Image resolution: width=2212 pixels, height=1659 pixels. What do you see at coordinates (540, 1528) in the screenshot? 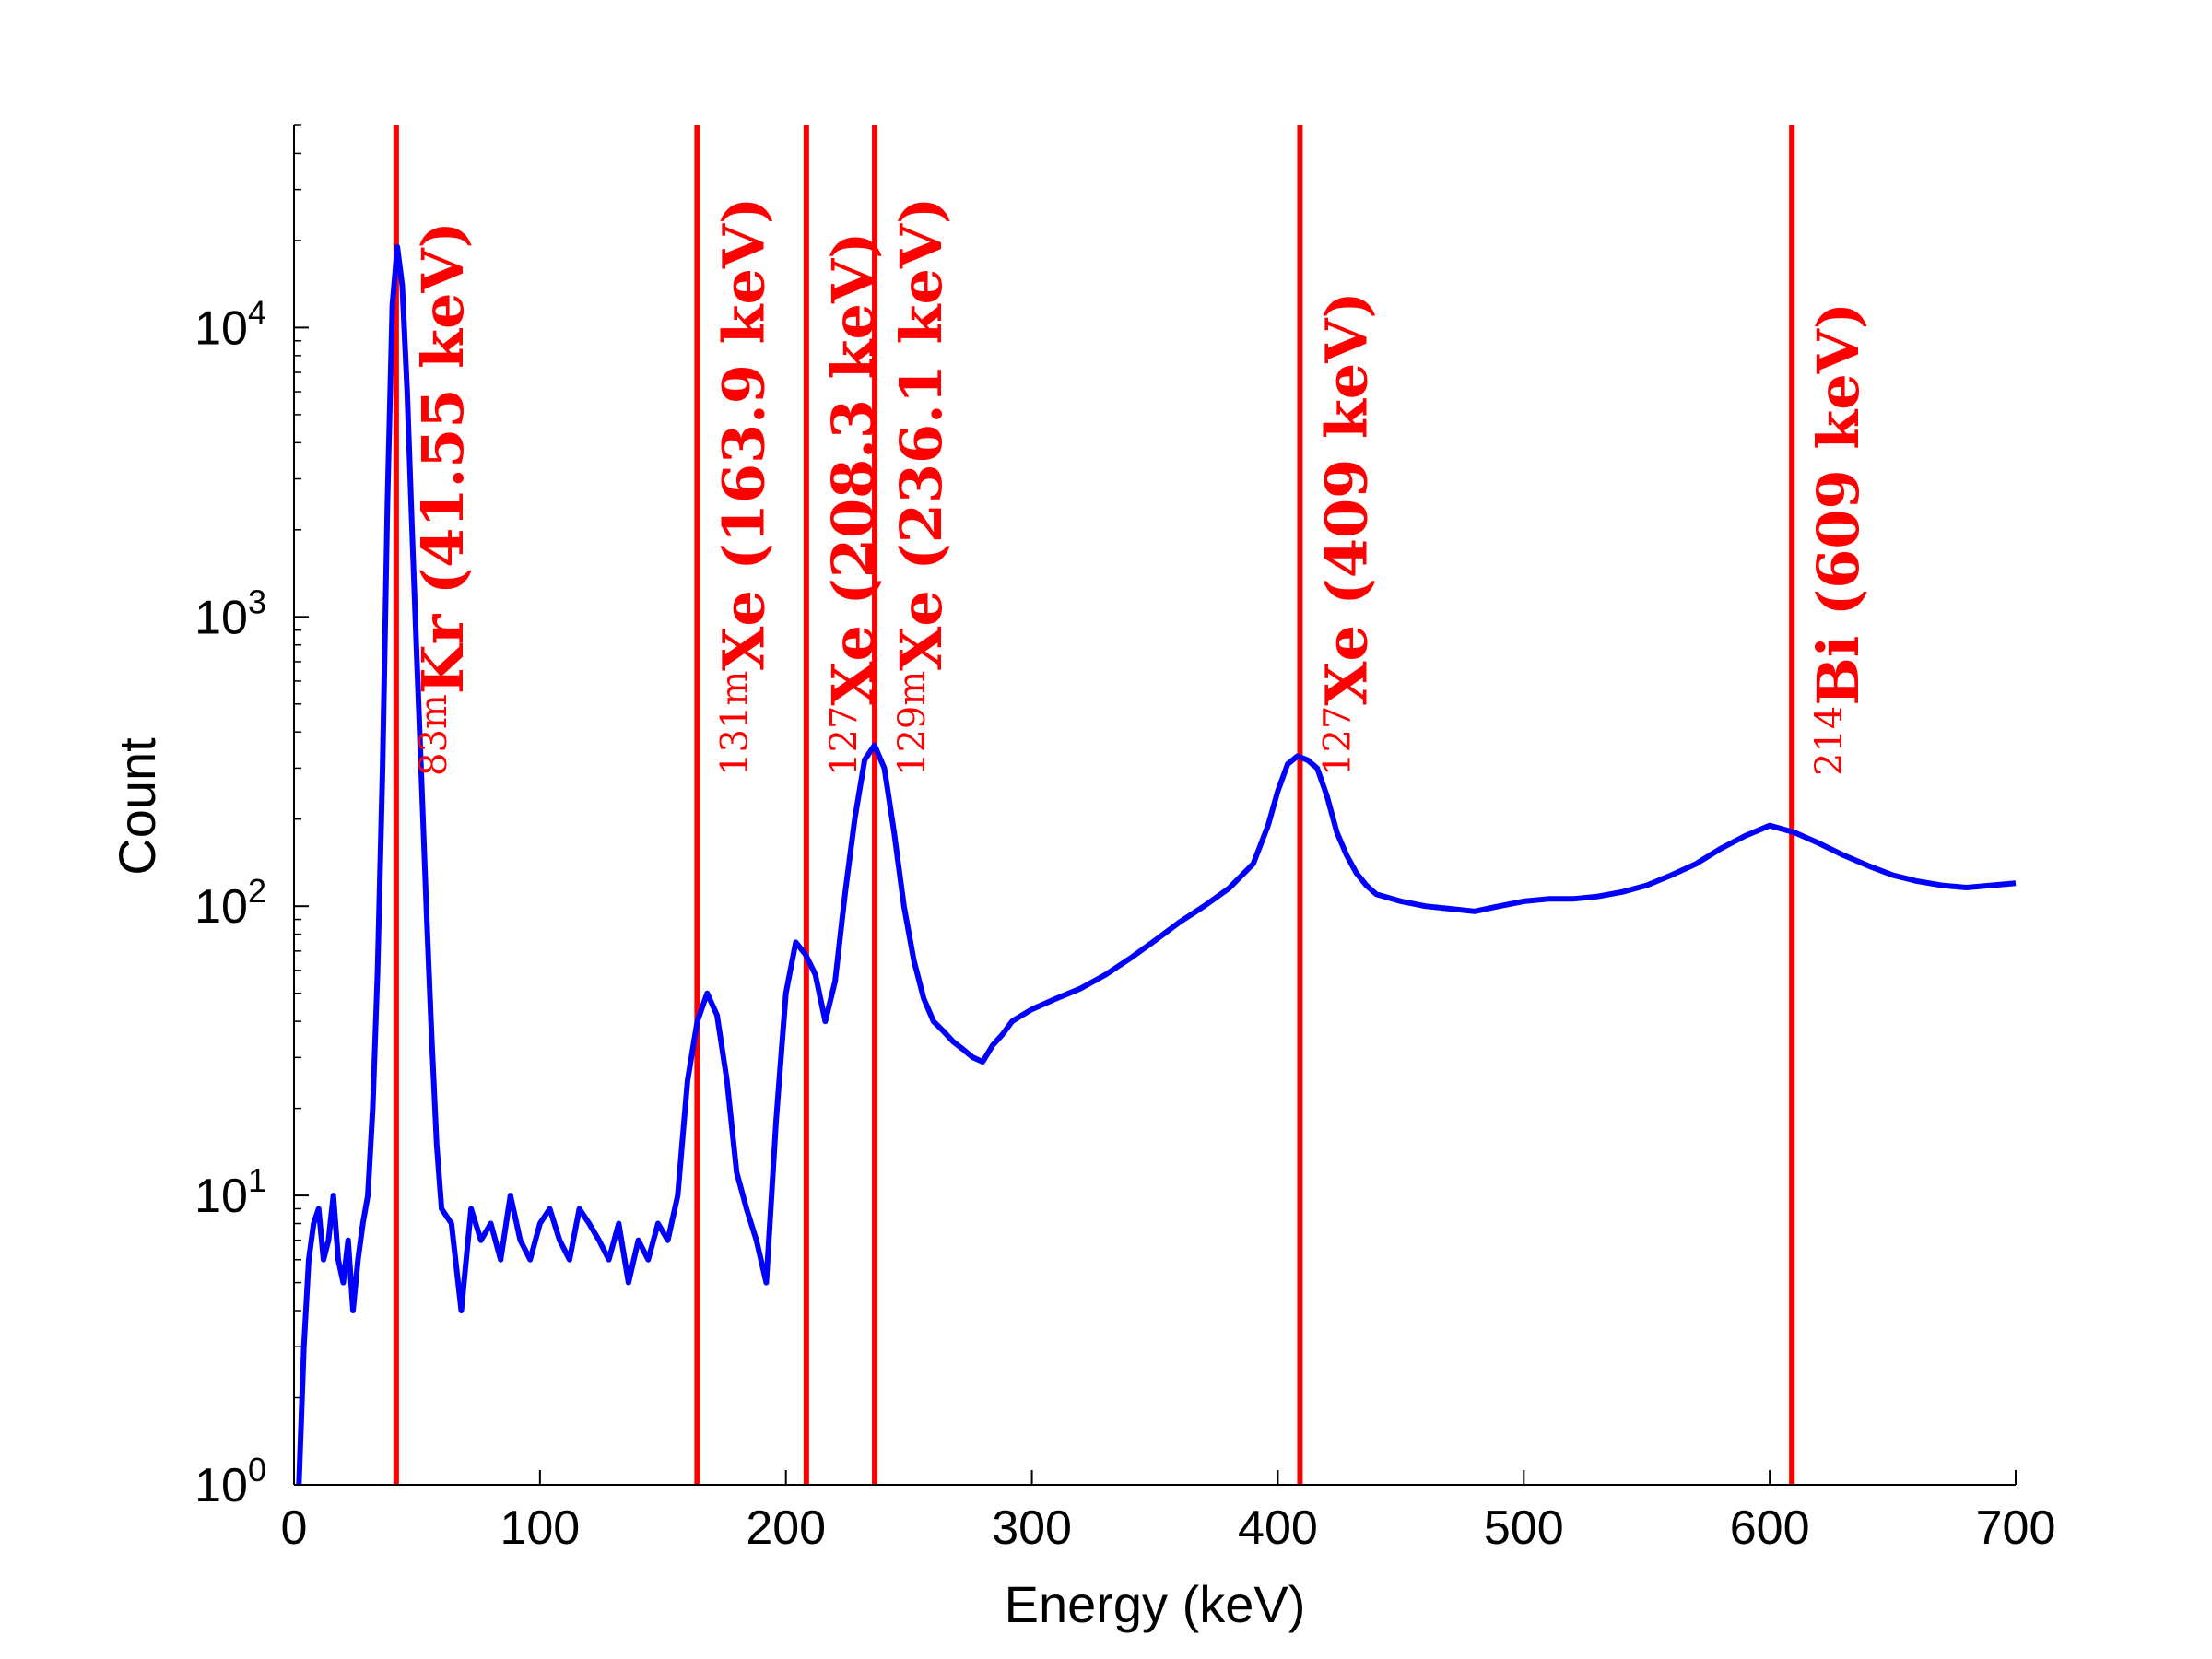
I see `x-tick-label: 100` at bounding box center [540, 1528].